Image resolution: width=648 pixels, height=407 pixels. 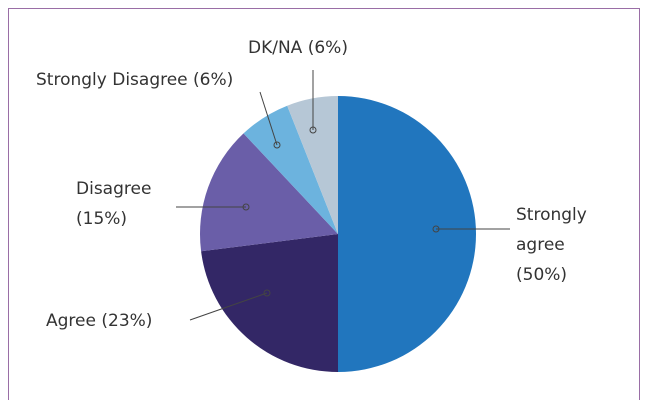 I want to click on category-name: Strongly agree, so click(x=551, y=230).